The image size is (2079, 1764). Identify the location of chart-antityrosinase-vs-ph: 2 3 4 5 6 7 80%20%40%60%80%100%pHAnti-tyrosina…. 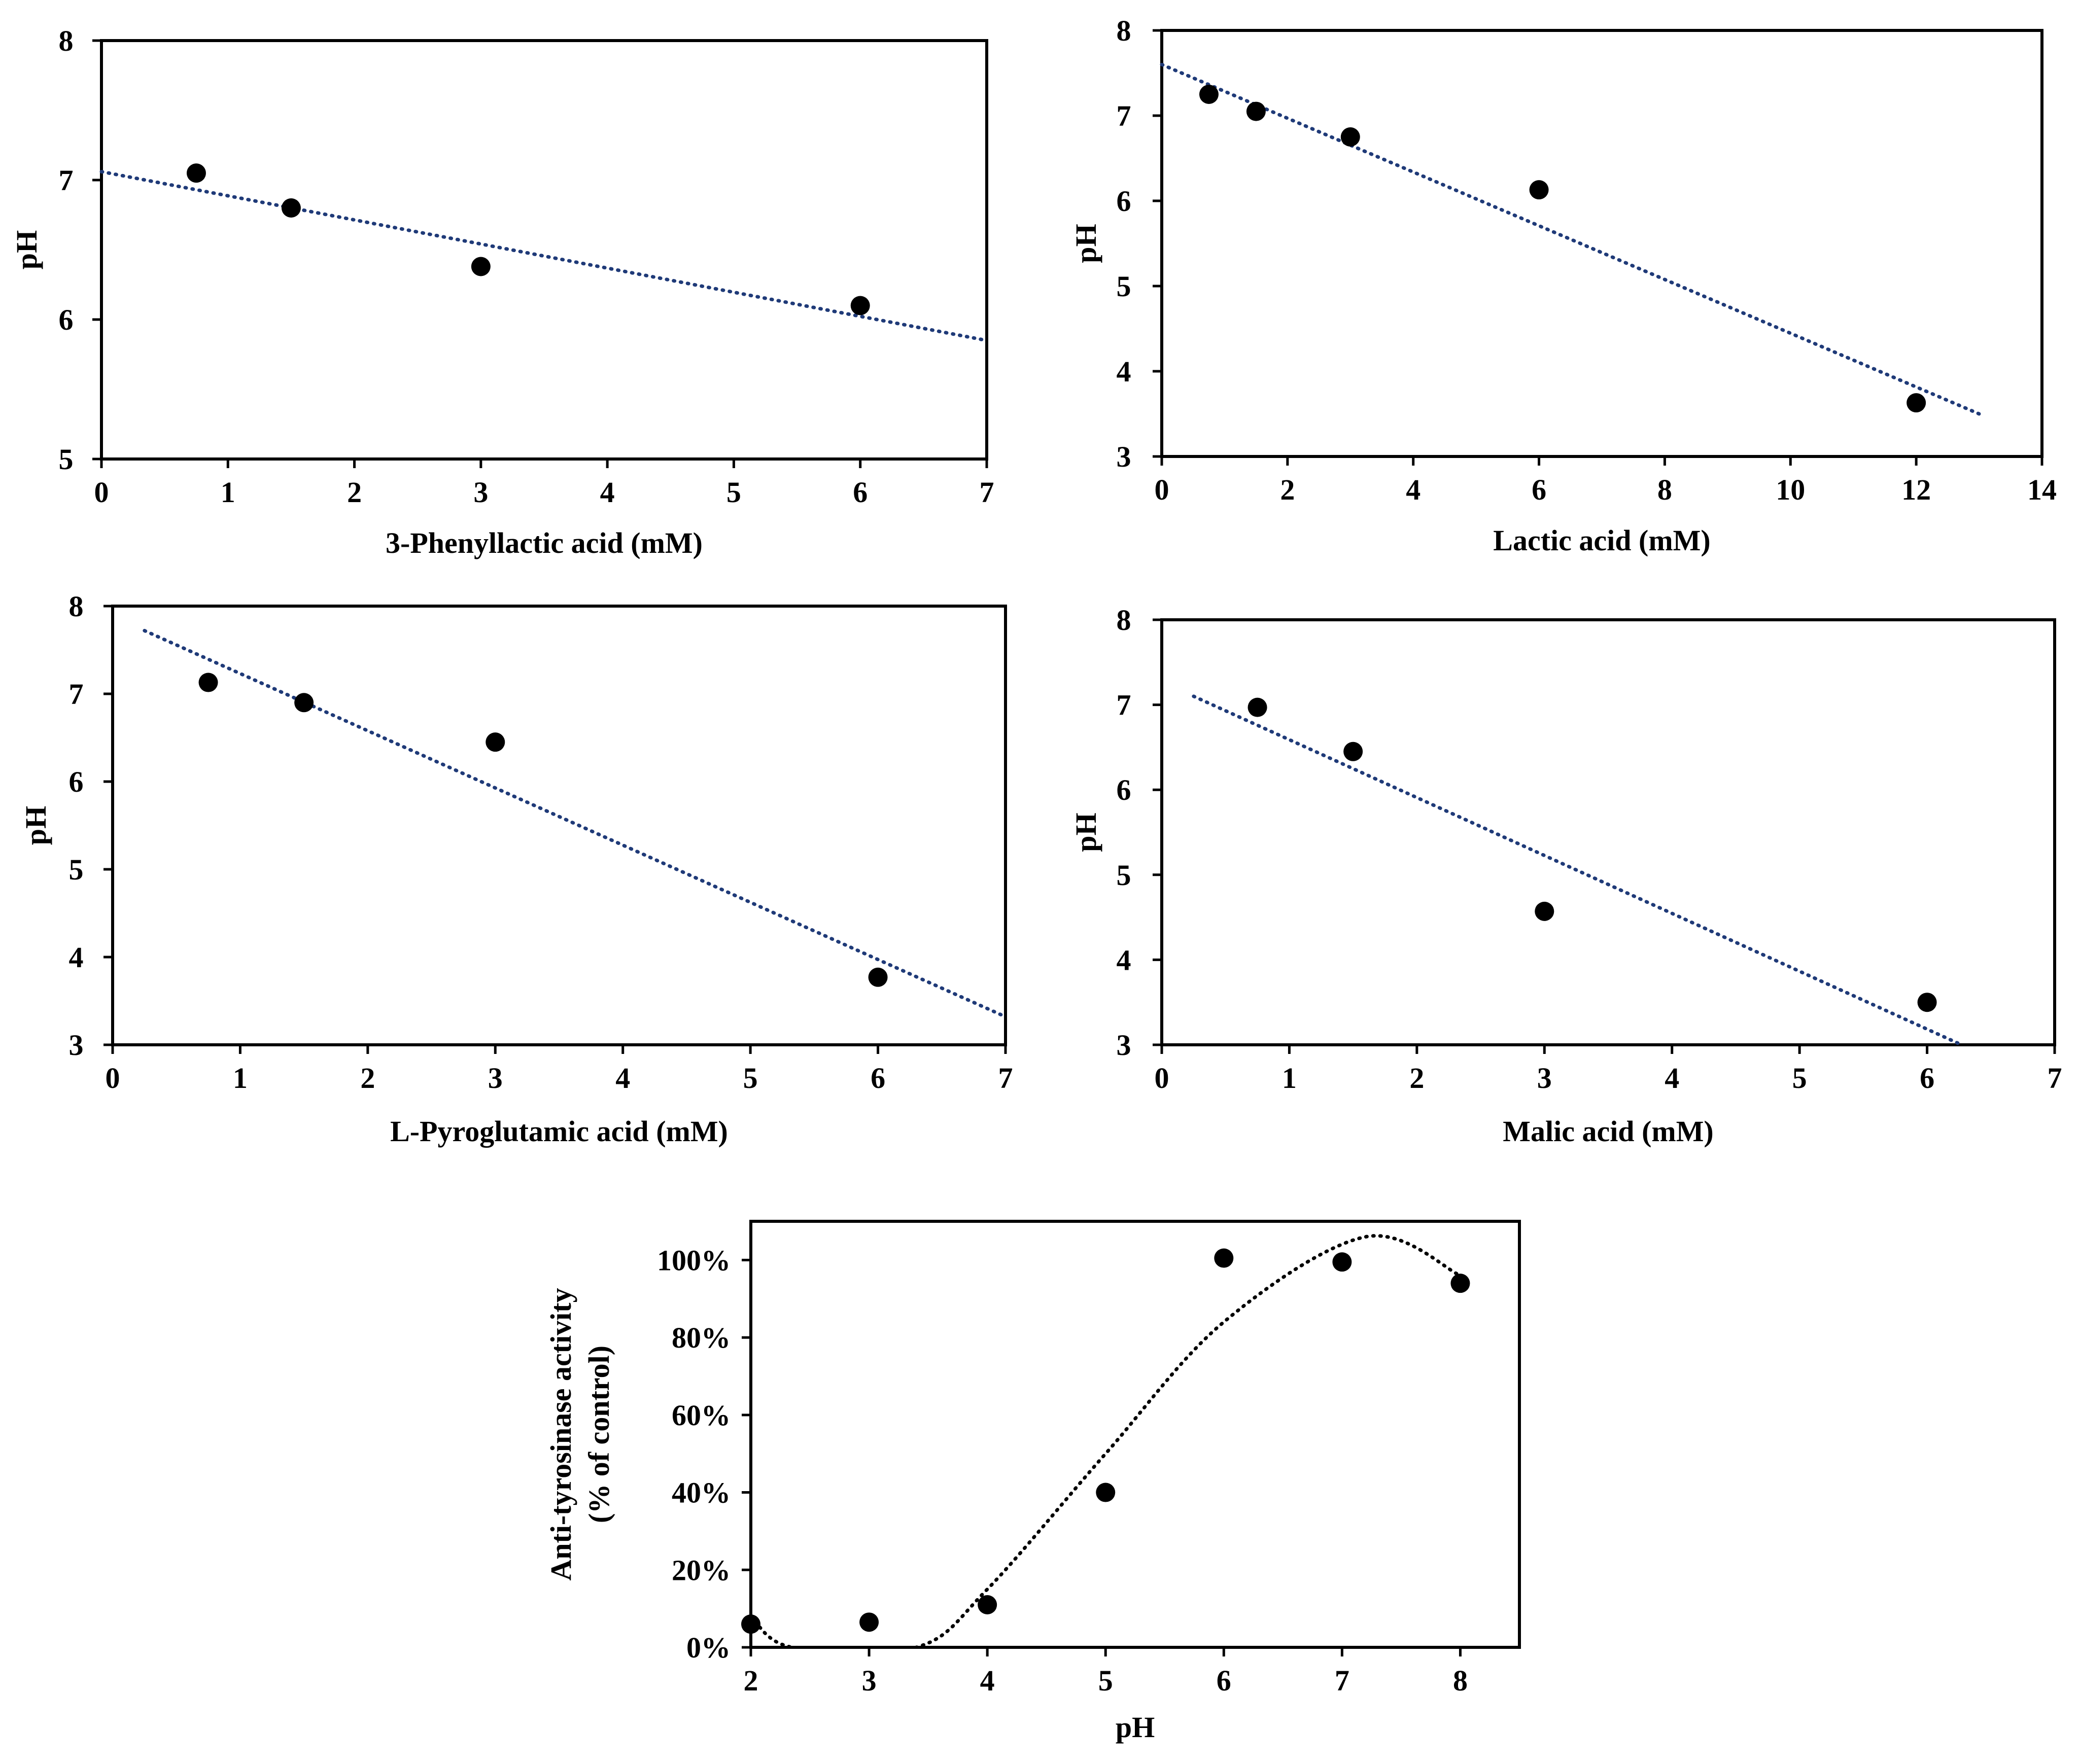
(1032, 1482).